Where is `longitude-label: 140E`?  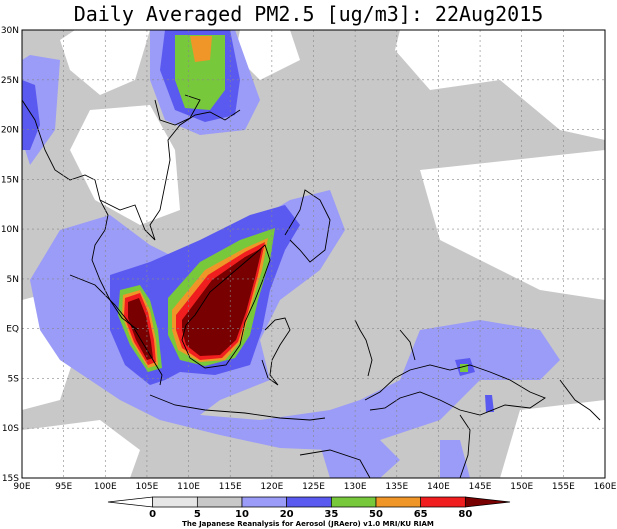 longitude-label: 140E is located at coordinates (438, 487).